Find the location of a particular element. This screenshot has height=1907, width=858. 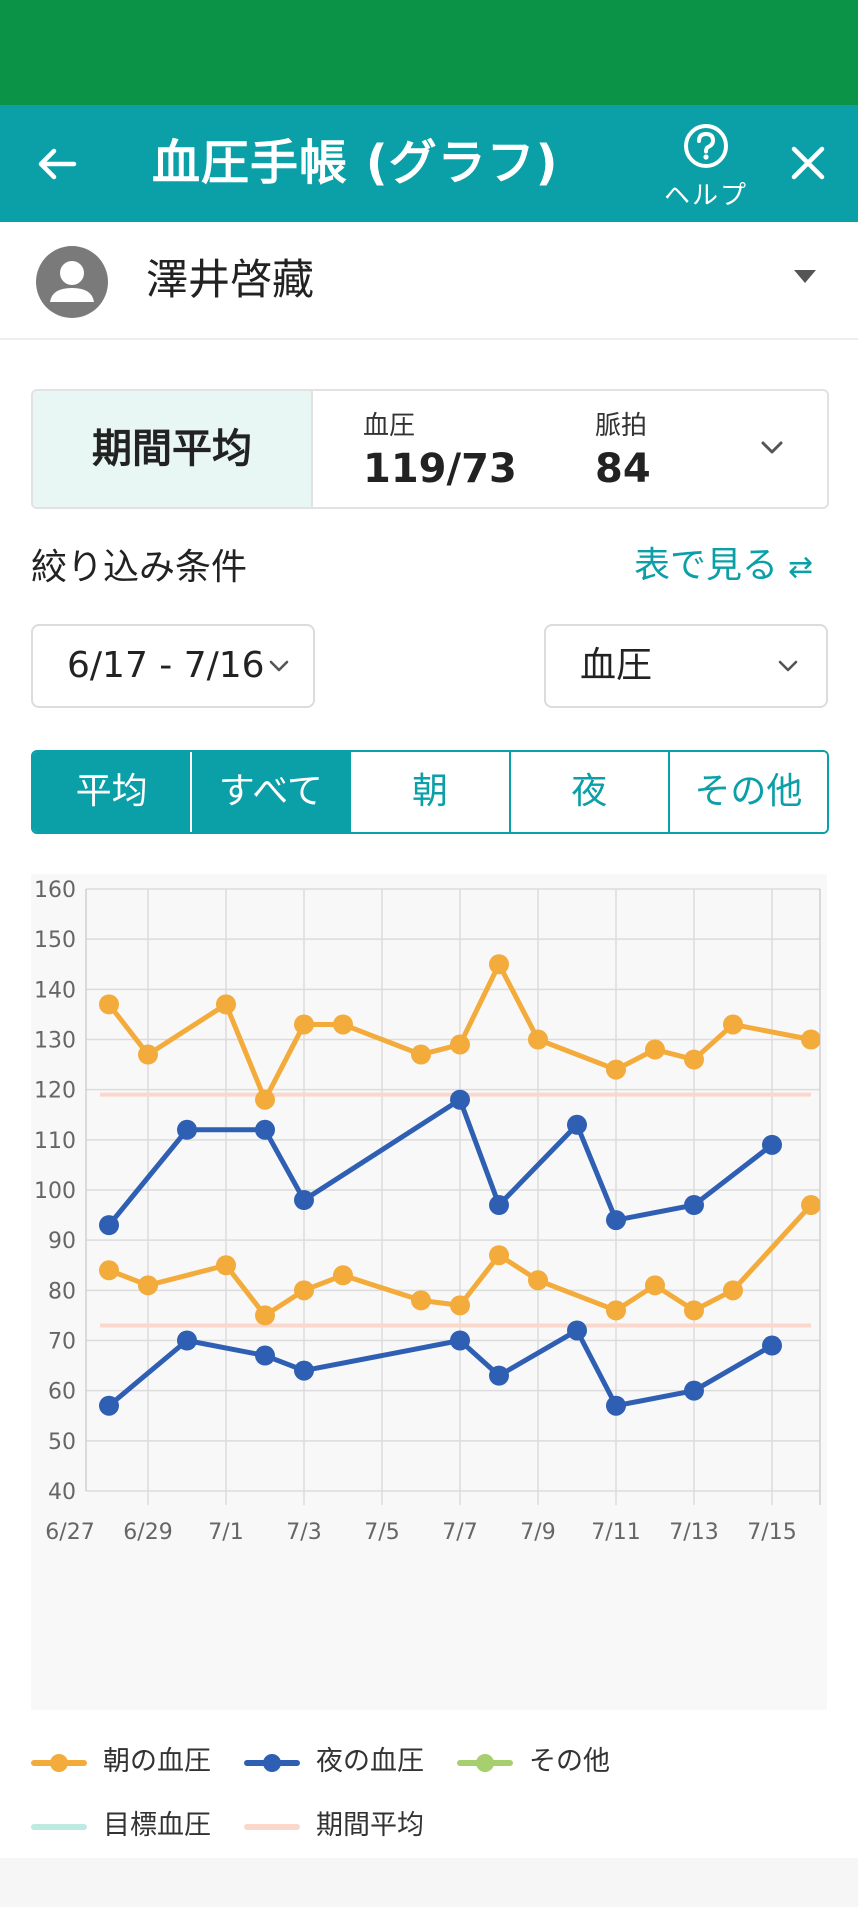

period-average-label: 期間平均 is located at coordinates (173, 449).